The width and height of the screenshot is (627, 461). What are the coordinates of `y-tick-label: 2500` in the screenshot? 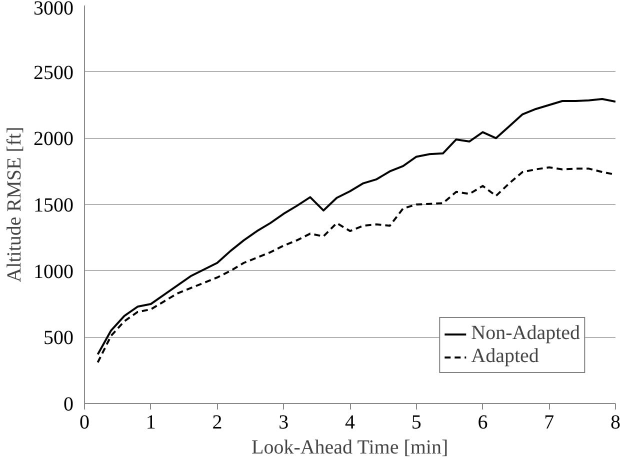 It's located at (54, 73).